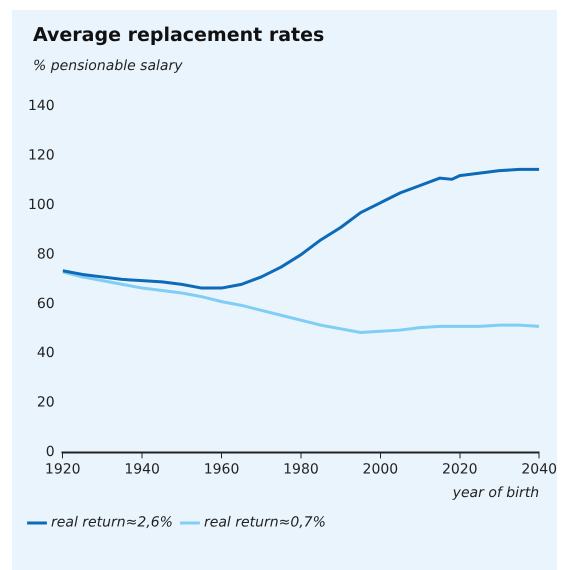 The width and height of the screenshot is (571, 570). What do you see at coordinates (108, 66) in the screenshot?
I see `y-axis-title: % pensionable salary` at bounding box center [108, 66].